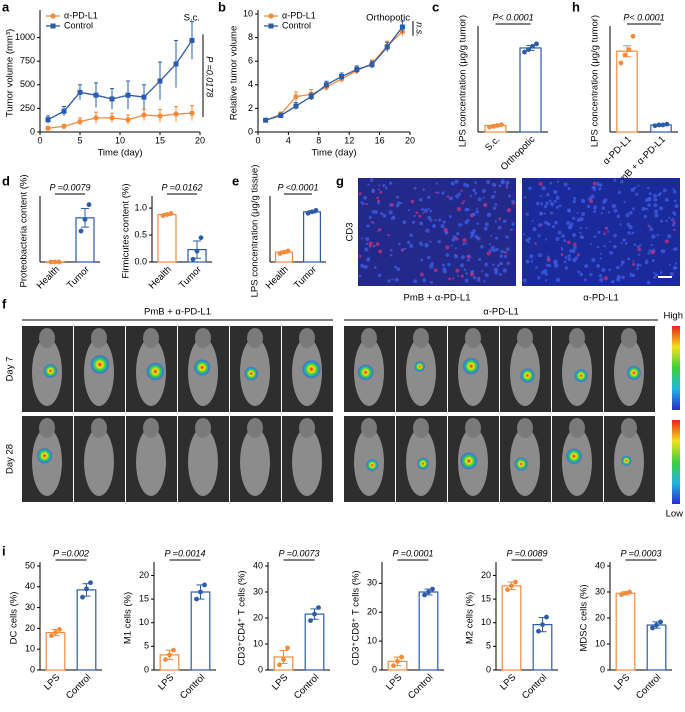 The height and width of the screenshot is (712, 685). What do you see at coordinates (200, 140) in the screenshot?
I see `x-tick-label: 20` at bounding box center [200, 140].